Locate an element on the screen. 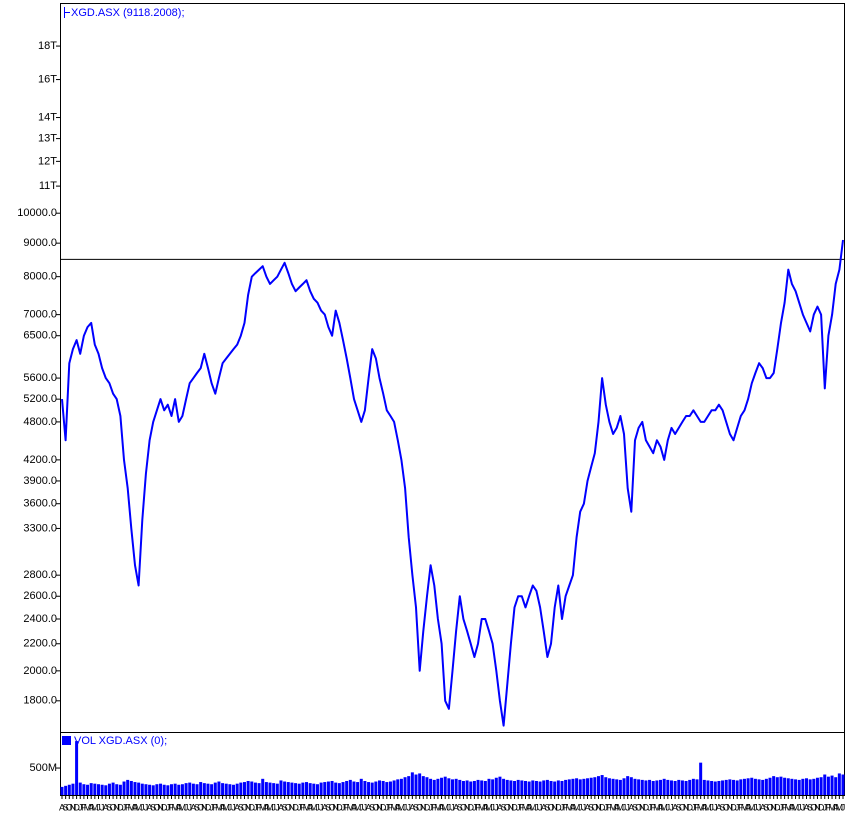 This screenshot has height=820, width=846. y-tick-label: 3300.0 is located at coordinates (40, 528).